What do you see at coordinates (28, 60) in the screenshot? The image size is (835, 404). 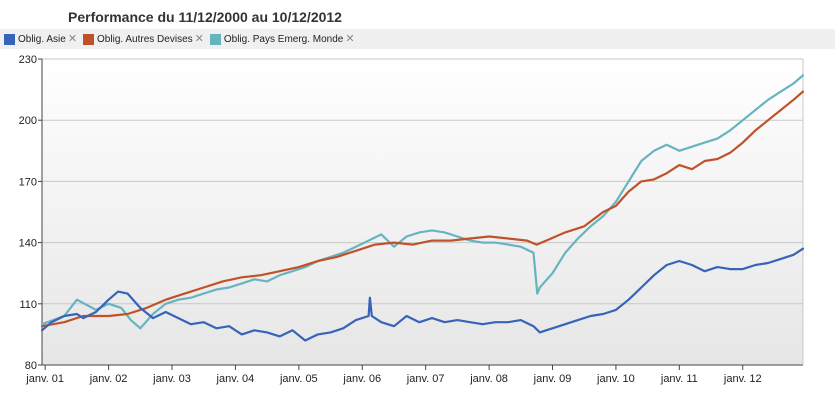 I see `y-tick-label: 230` at bounding box center [28, 60].